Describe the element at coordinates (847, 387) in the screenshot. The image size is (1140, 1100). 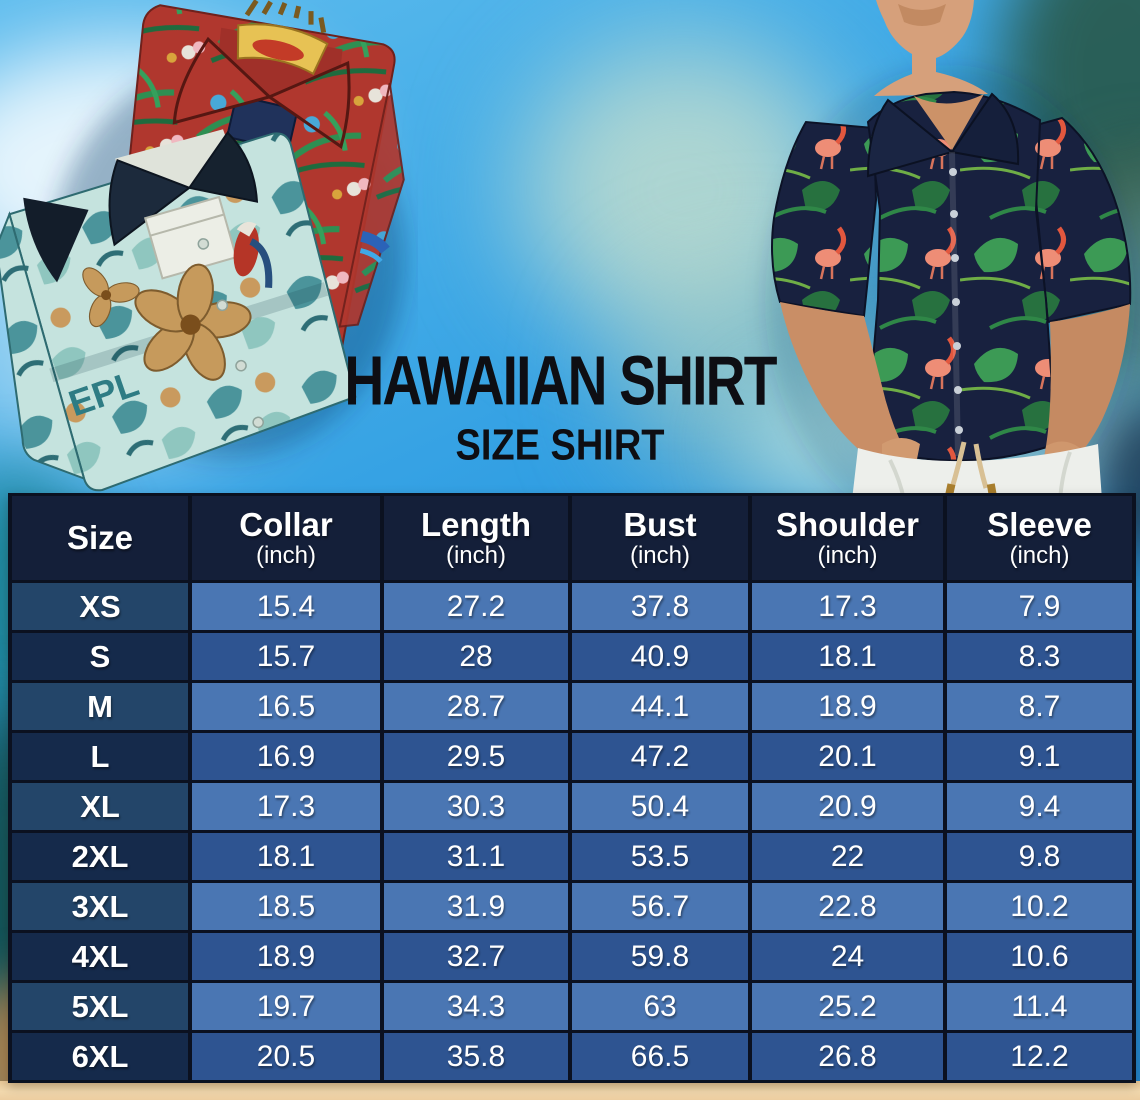
I see `model-left-arm` at that location.